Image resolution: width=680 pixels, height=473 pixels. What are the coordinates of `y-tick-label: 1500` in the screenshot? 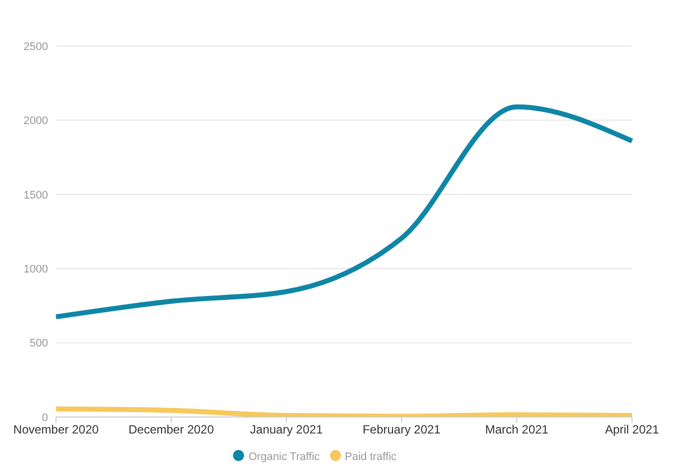 It's located at (36, 195).